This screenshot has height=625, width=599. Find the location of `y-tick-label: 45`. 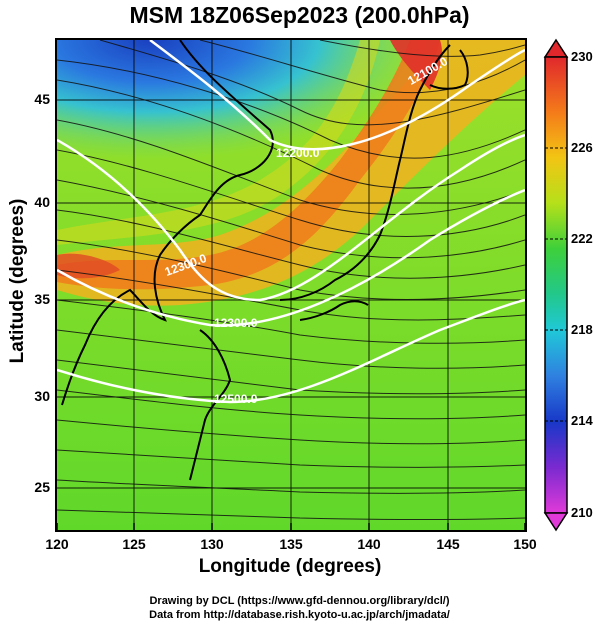

y-tick-label: 45 is located at coordinates (42, 99).